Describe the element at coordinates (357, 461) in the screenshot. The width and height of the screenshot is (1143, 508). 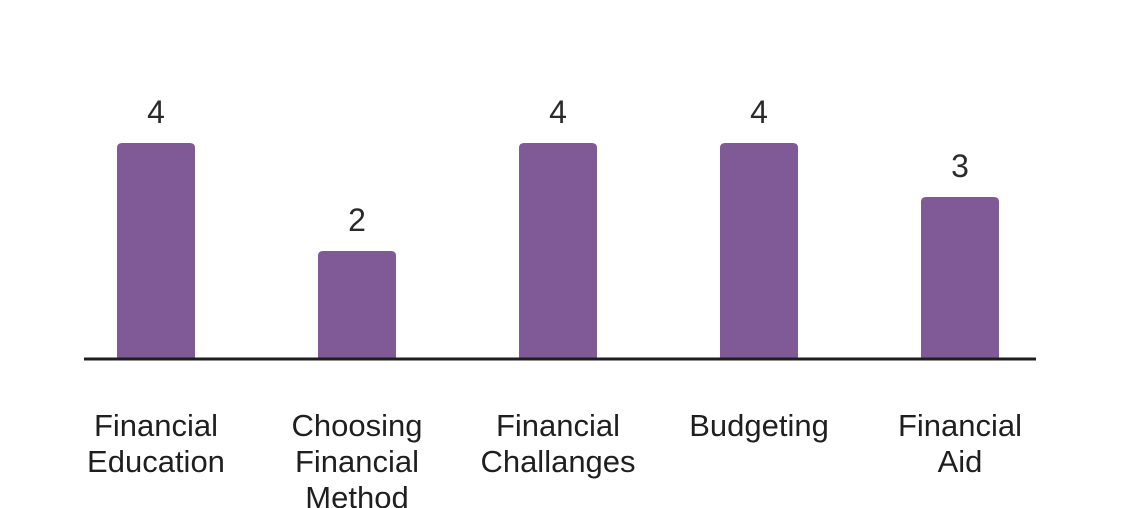
I see `category-label-1-line-1: Financial` at that location.